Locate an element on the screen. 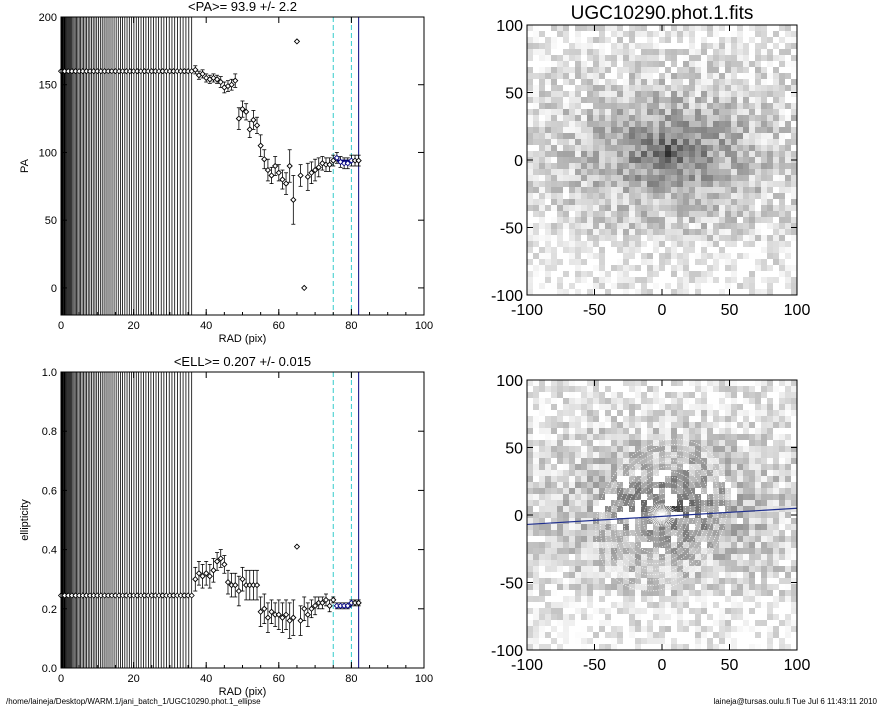  y-tick-label: 0 is located at coordinates (518, 516).